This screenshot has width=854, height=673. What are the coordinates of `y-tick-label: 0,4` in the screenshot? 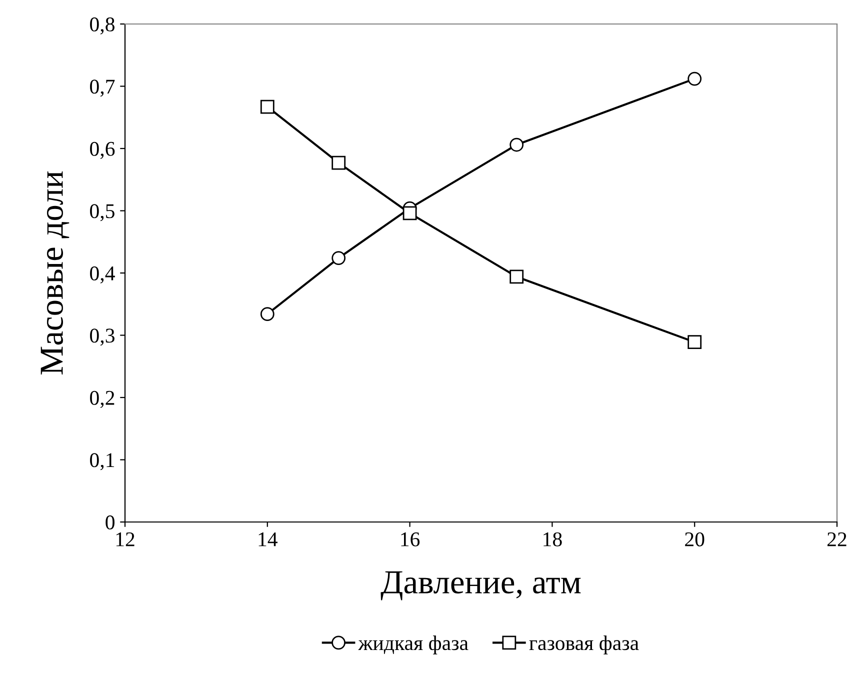 It's located at (102, 275).